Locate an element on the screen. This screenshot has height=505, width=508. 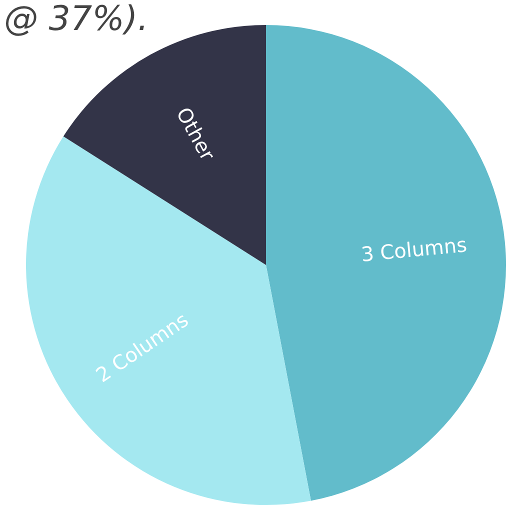
text: @ 37%). is located at coordinates (76, 19).